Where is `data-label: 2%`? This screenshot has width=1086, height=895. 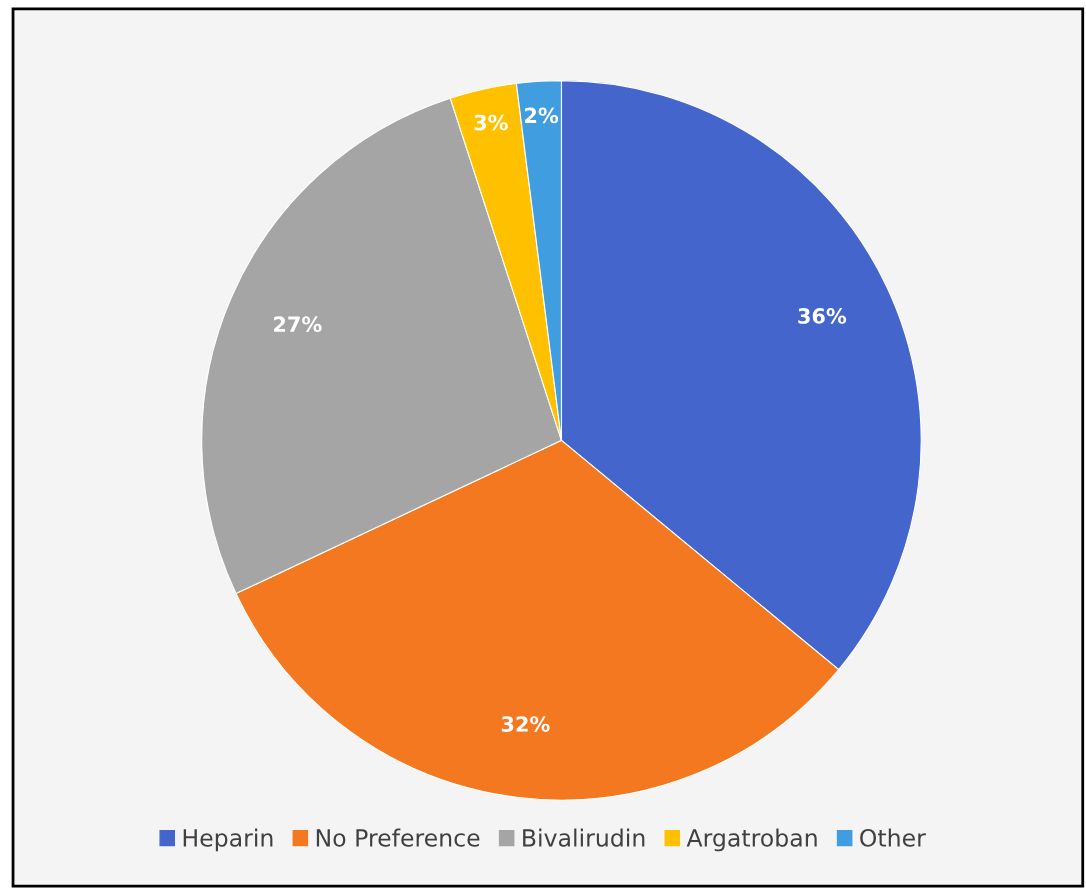 data-label: 2% is located at coordinates (542, 115).